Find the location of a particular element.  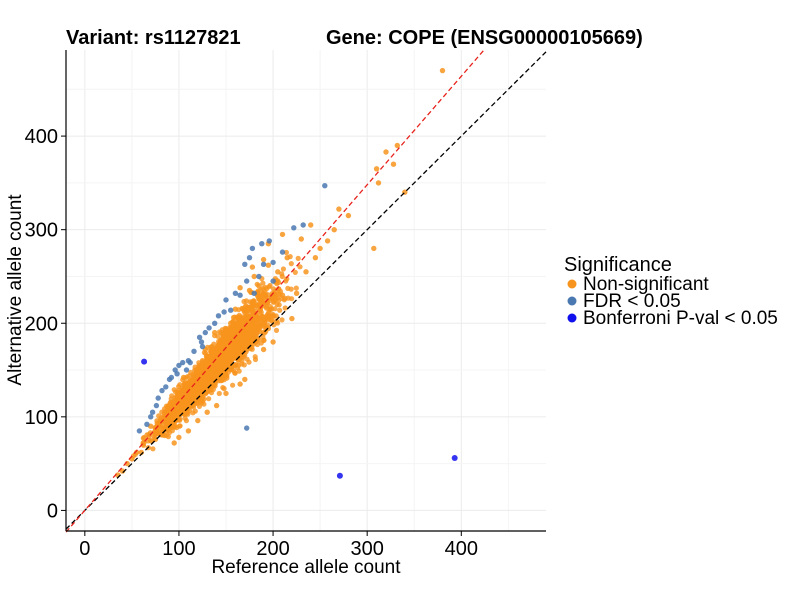

x-tick-label: 200 is located at coordinates (272, 549).